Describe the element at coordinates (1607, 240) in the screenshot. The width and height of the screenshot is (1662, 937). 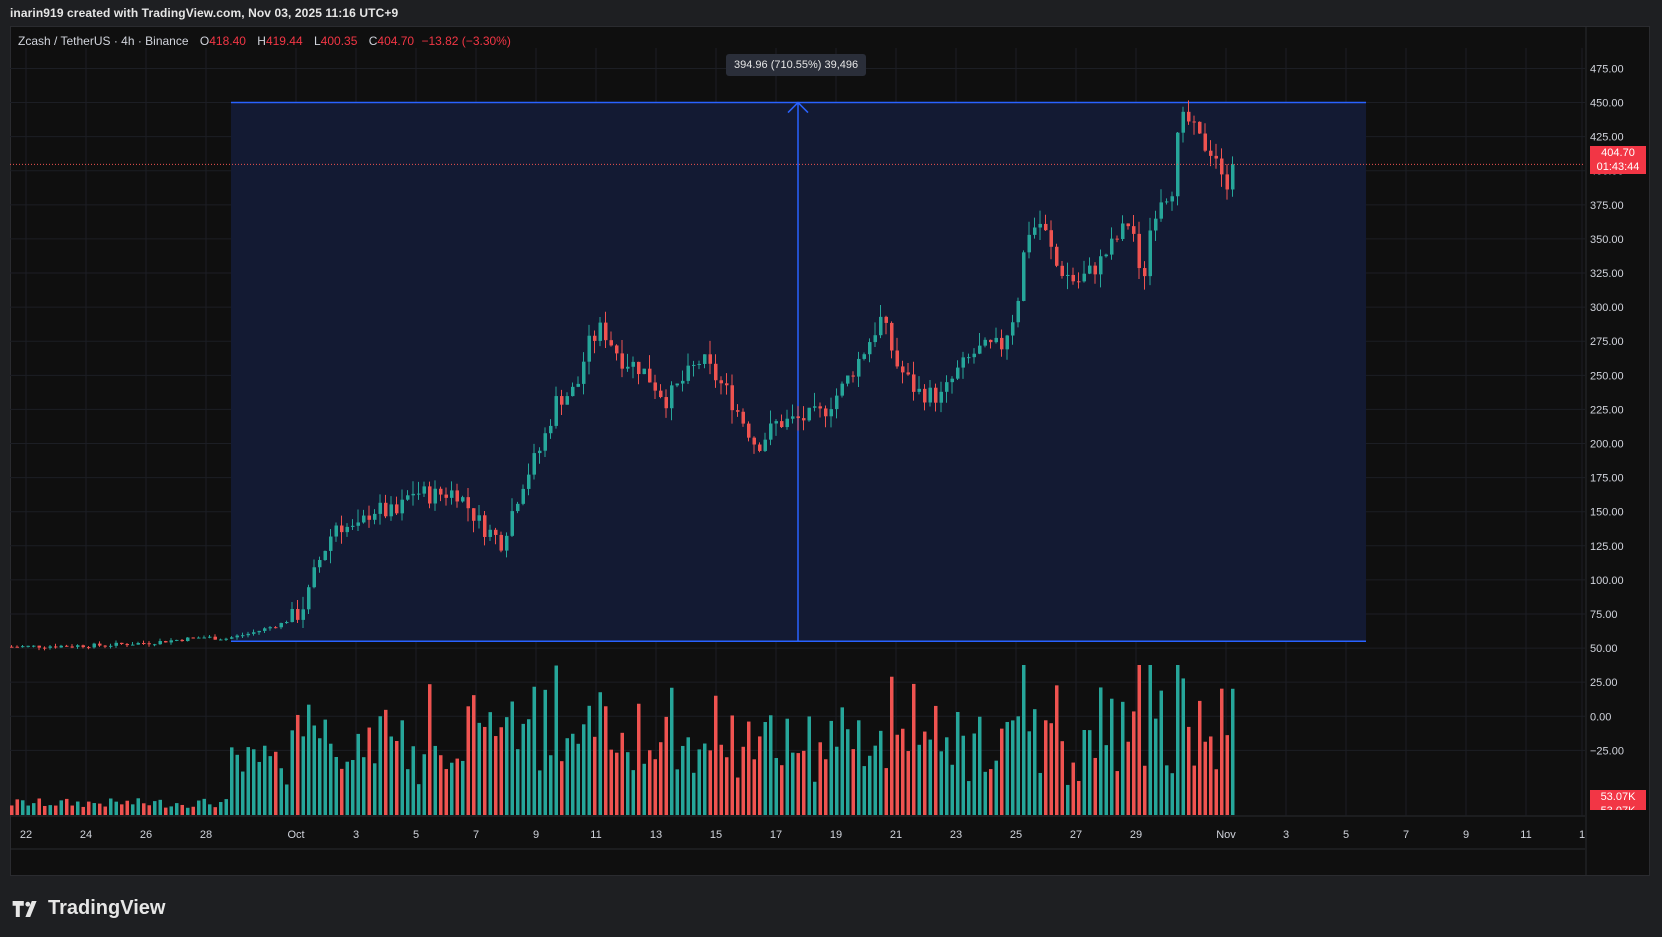
I see `y-tick-label: 350.00` at that location.